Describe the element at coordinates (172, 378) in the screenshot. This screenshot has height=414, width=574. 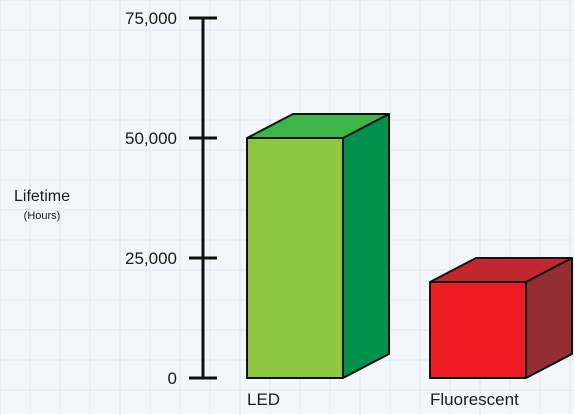
I see `y-tick-label: 0` at that location.